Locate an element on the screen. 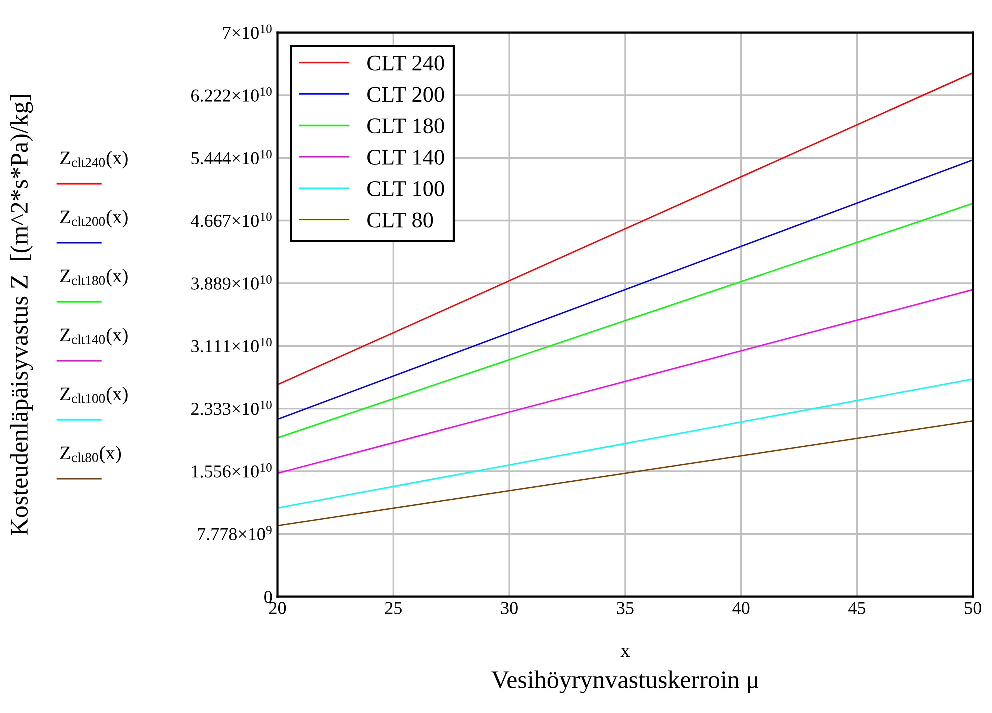  y-tick-label: 7.778×10$^{9}$ is located at coordinates (235, 533).